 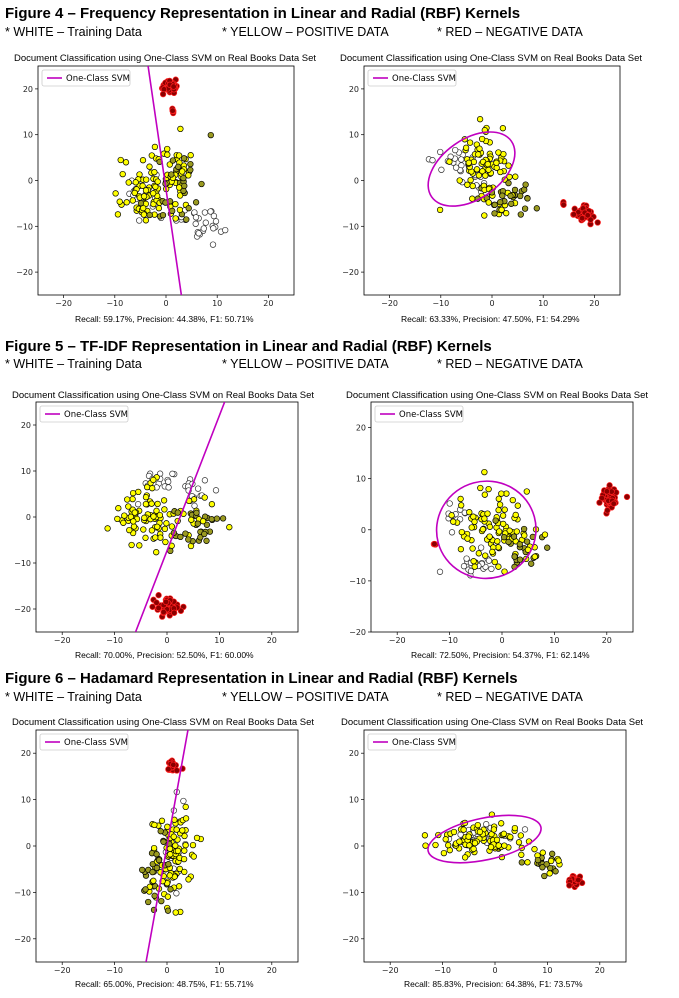 I want to click on y-tick-label: −10, so click(x=357, y=581).